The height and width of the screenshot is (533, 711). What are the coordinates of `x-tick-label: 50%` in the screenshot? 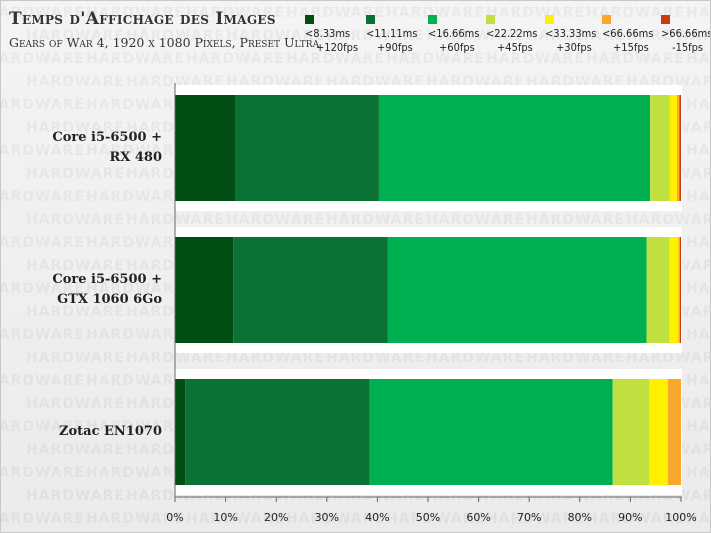 It's located at (428, 517).